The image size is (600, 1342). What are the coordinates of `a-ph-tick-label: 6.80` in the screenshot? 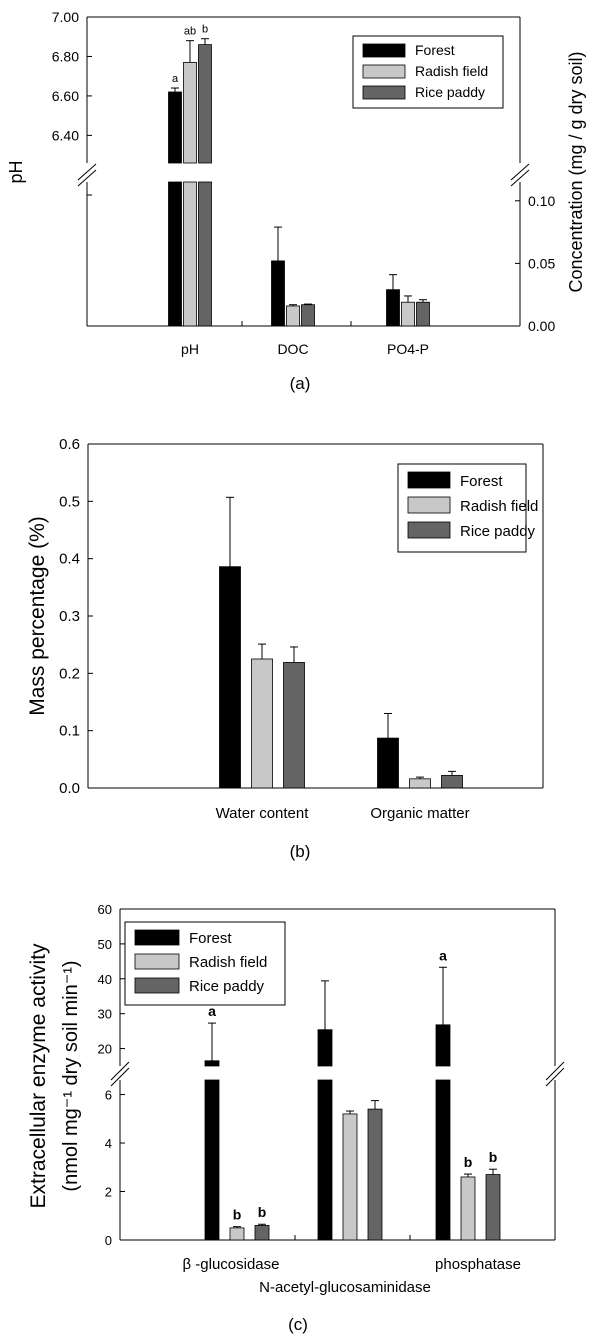 It's located at (65, 56).